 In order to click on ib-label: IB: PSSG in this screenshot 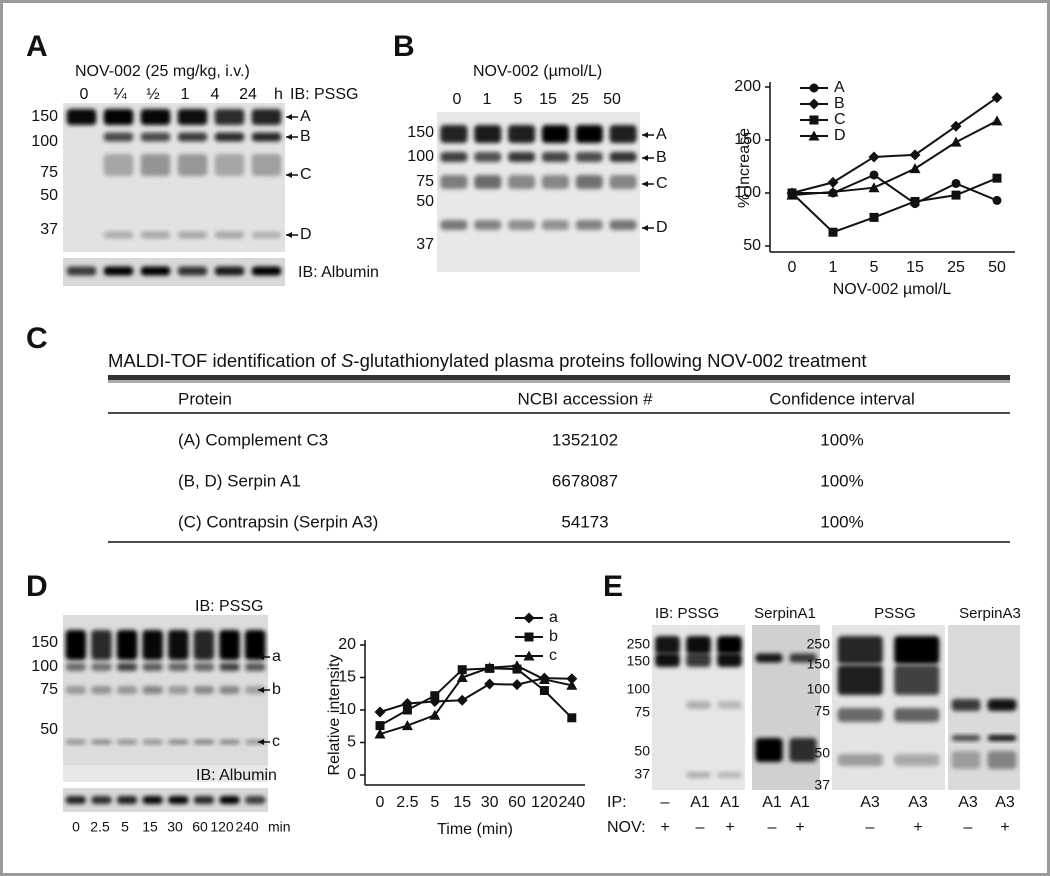, I will do `click(687, 613)`.